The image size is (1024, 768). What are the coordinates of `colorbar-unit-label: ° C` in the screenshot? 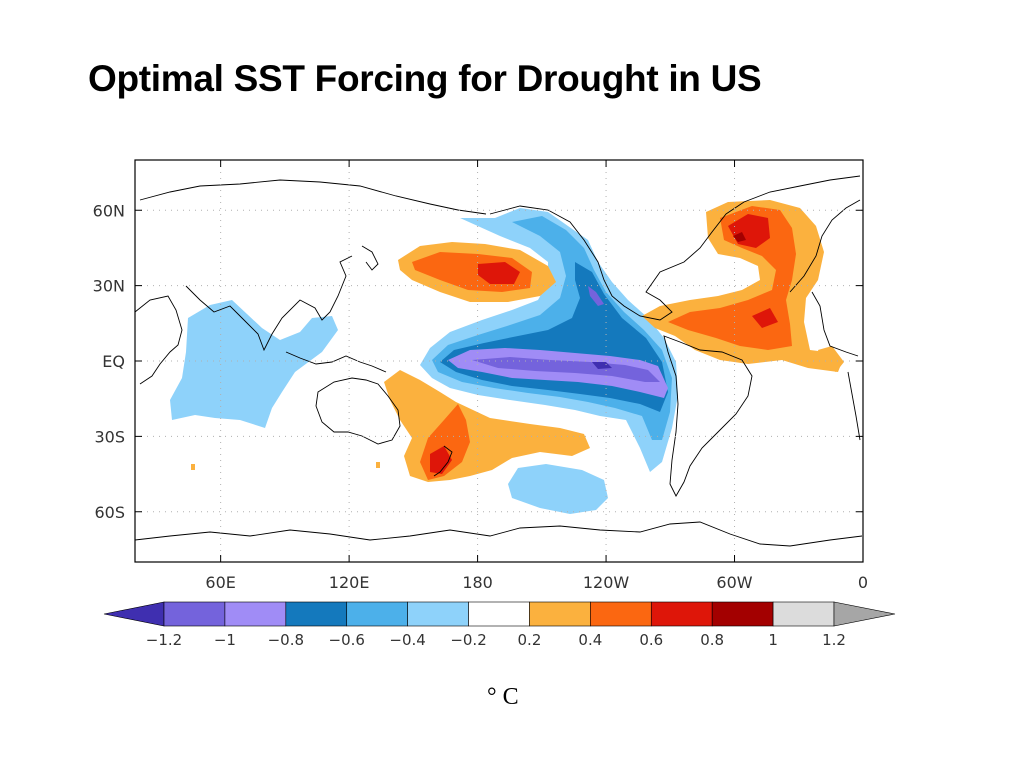 It's located at (503, 697).